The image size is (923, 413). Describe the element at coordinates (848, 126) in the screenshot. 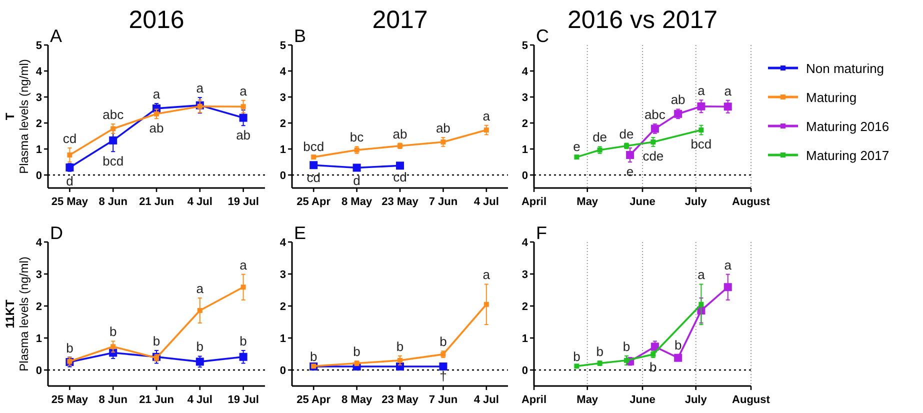

I see `legend-label: Maturing 2016` at that location.